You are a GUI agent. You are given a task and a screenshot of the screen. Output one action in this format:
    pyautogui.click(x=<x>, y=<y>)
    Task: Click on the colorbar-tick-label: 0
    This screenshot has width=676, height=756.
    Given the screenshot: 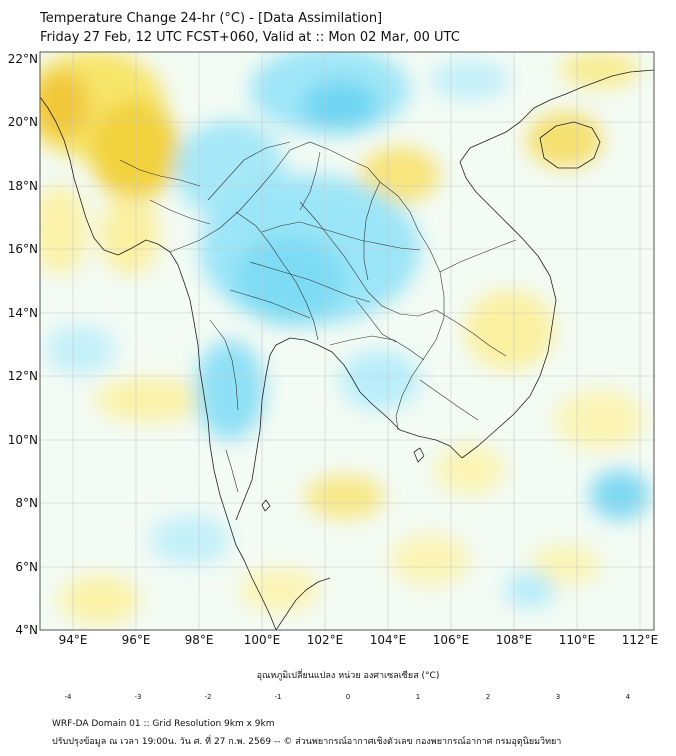 What is the action you would take?
    pyautogui.click(x=348, y=697)
    